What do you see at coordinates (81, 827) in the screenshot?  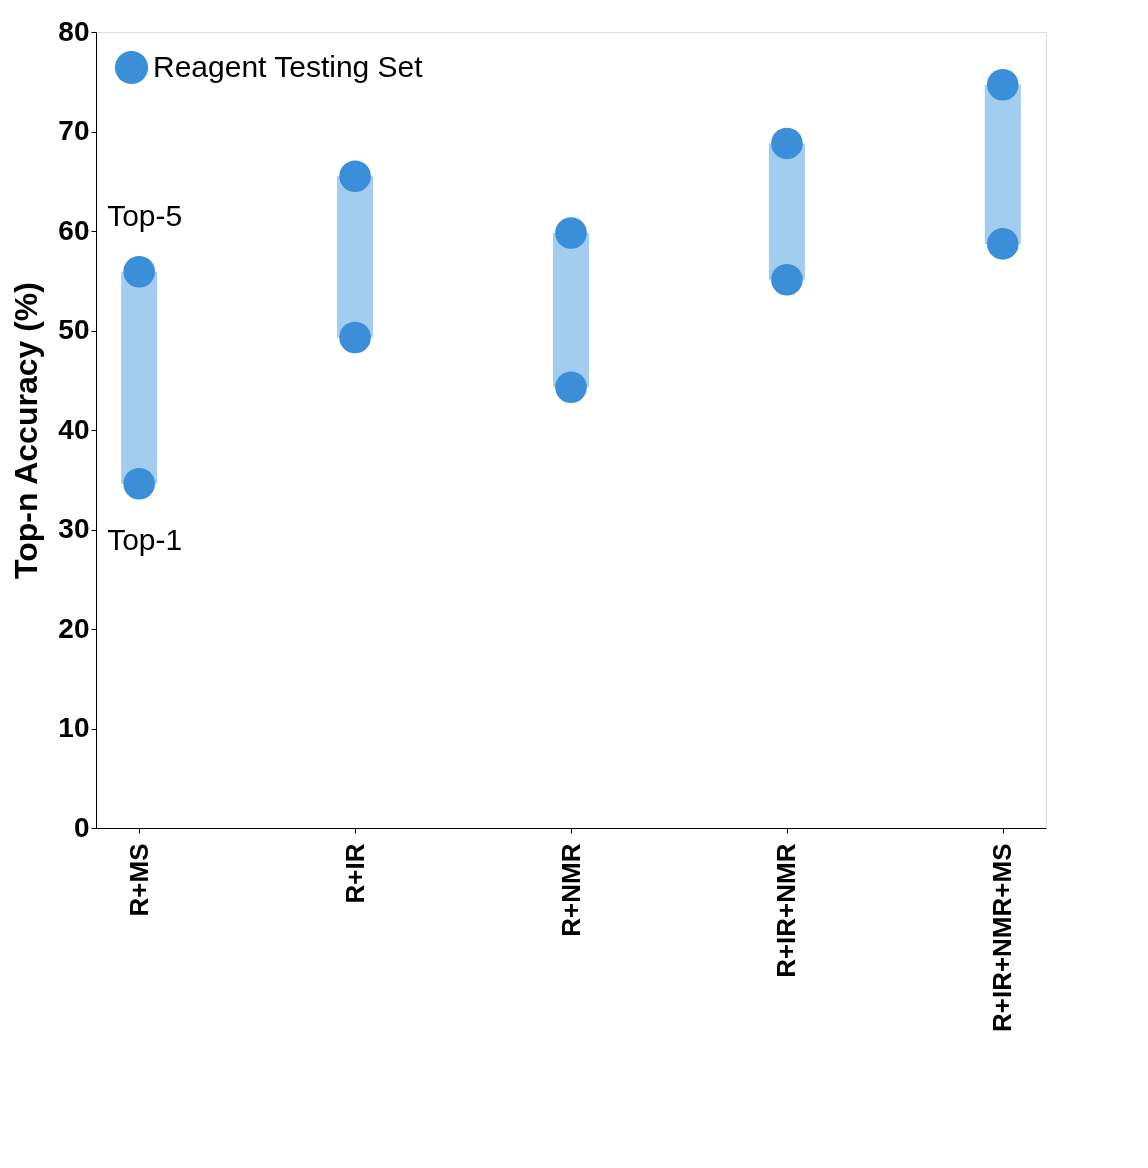 I see `y-tick-label: 0` at bounding box center [81, 827].